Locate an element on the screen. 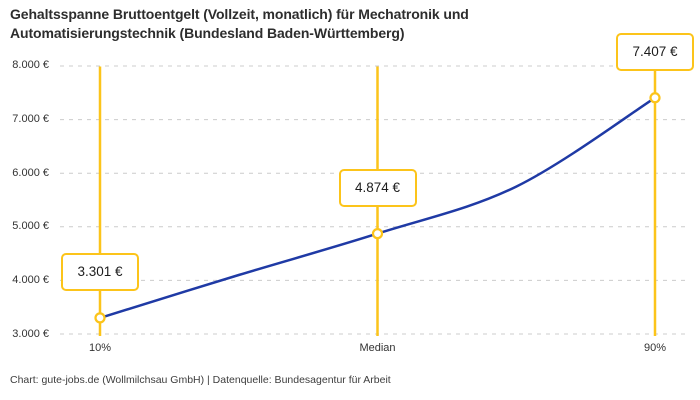  y-axis-tick-6000: 6.000 € is located at coordinates (30, 173).